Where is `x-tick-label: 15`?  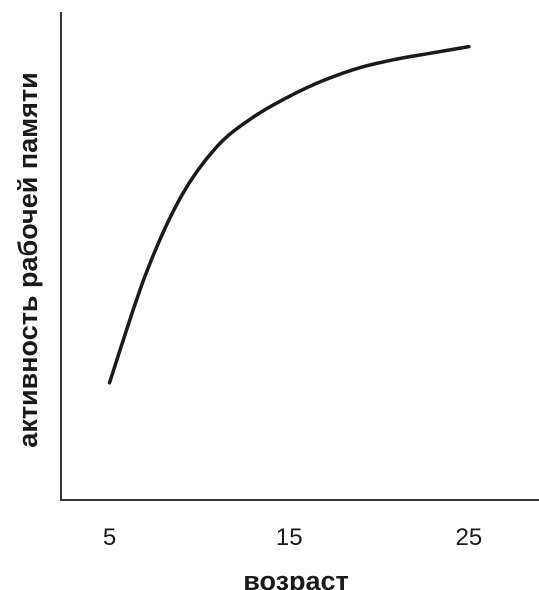
x-tick-label: 15 is located at coordinates (289, 537).